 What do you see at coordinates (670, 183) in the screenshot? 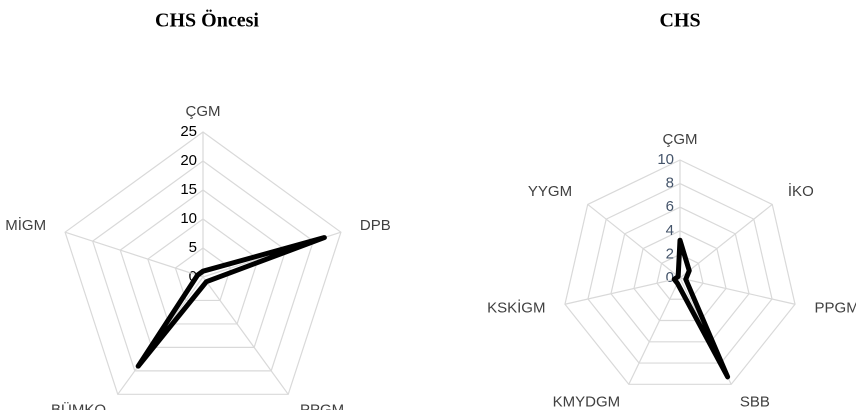
I see `r-tick-label: 8` at bounding box center [670, 183].